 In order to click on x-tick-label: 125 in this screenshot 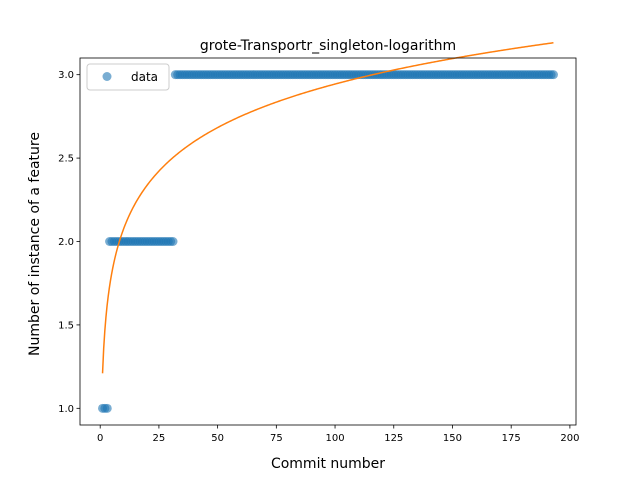, I will do `click(393, 438)`.